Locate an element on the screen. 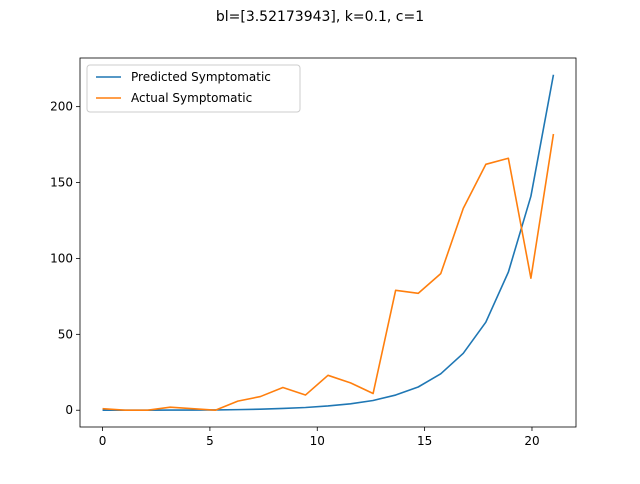  y-tick-label: 150 is located at coordinates (61, 183).